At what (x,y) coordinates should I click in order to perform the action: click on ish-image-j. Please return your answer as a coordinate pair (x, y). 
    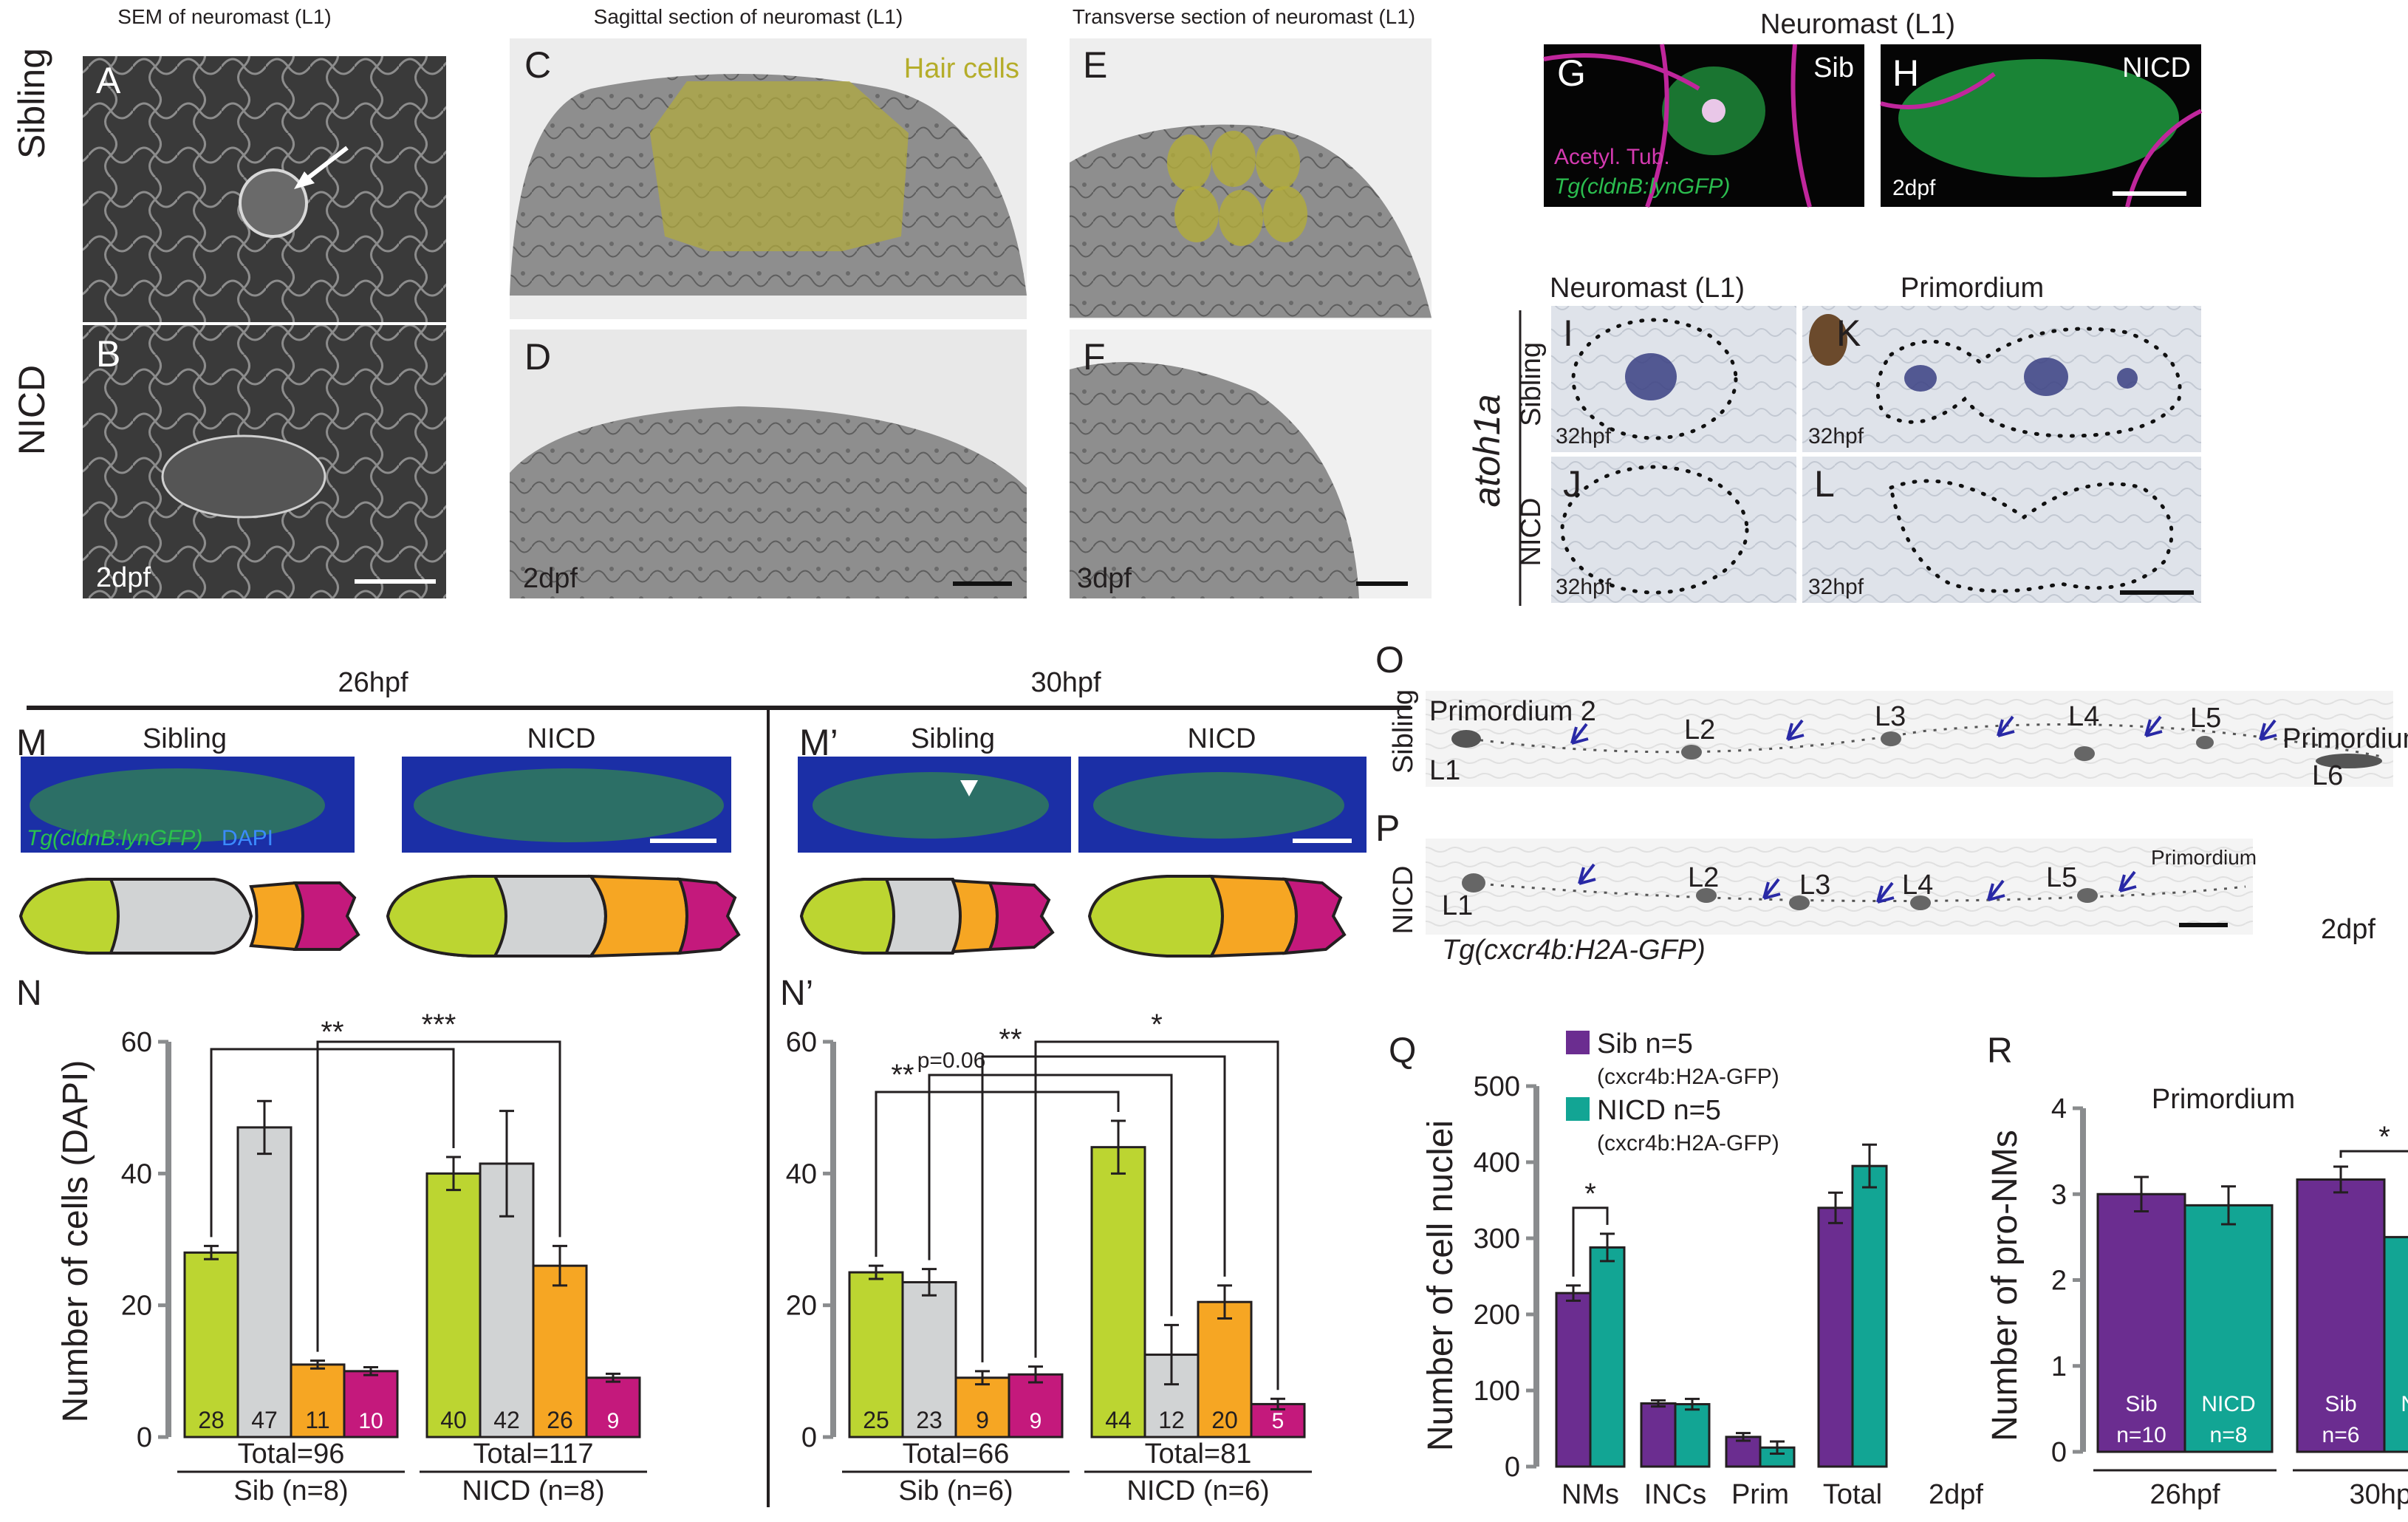
    Looking at the image, I should click on (1673, 530).